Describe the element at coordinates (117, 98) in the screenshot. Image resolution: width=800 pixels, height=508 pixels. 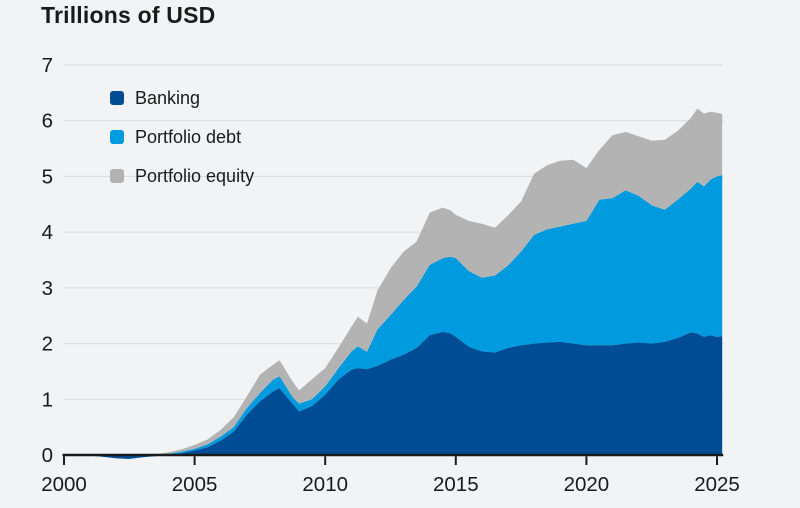
I see `banking-color-swatch` at that location.